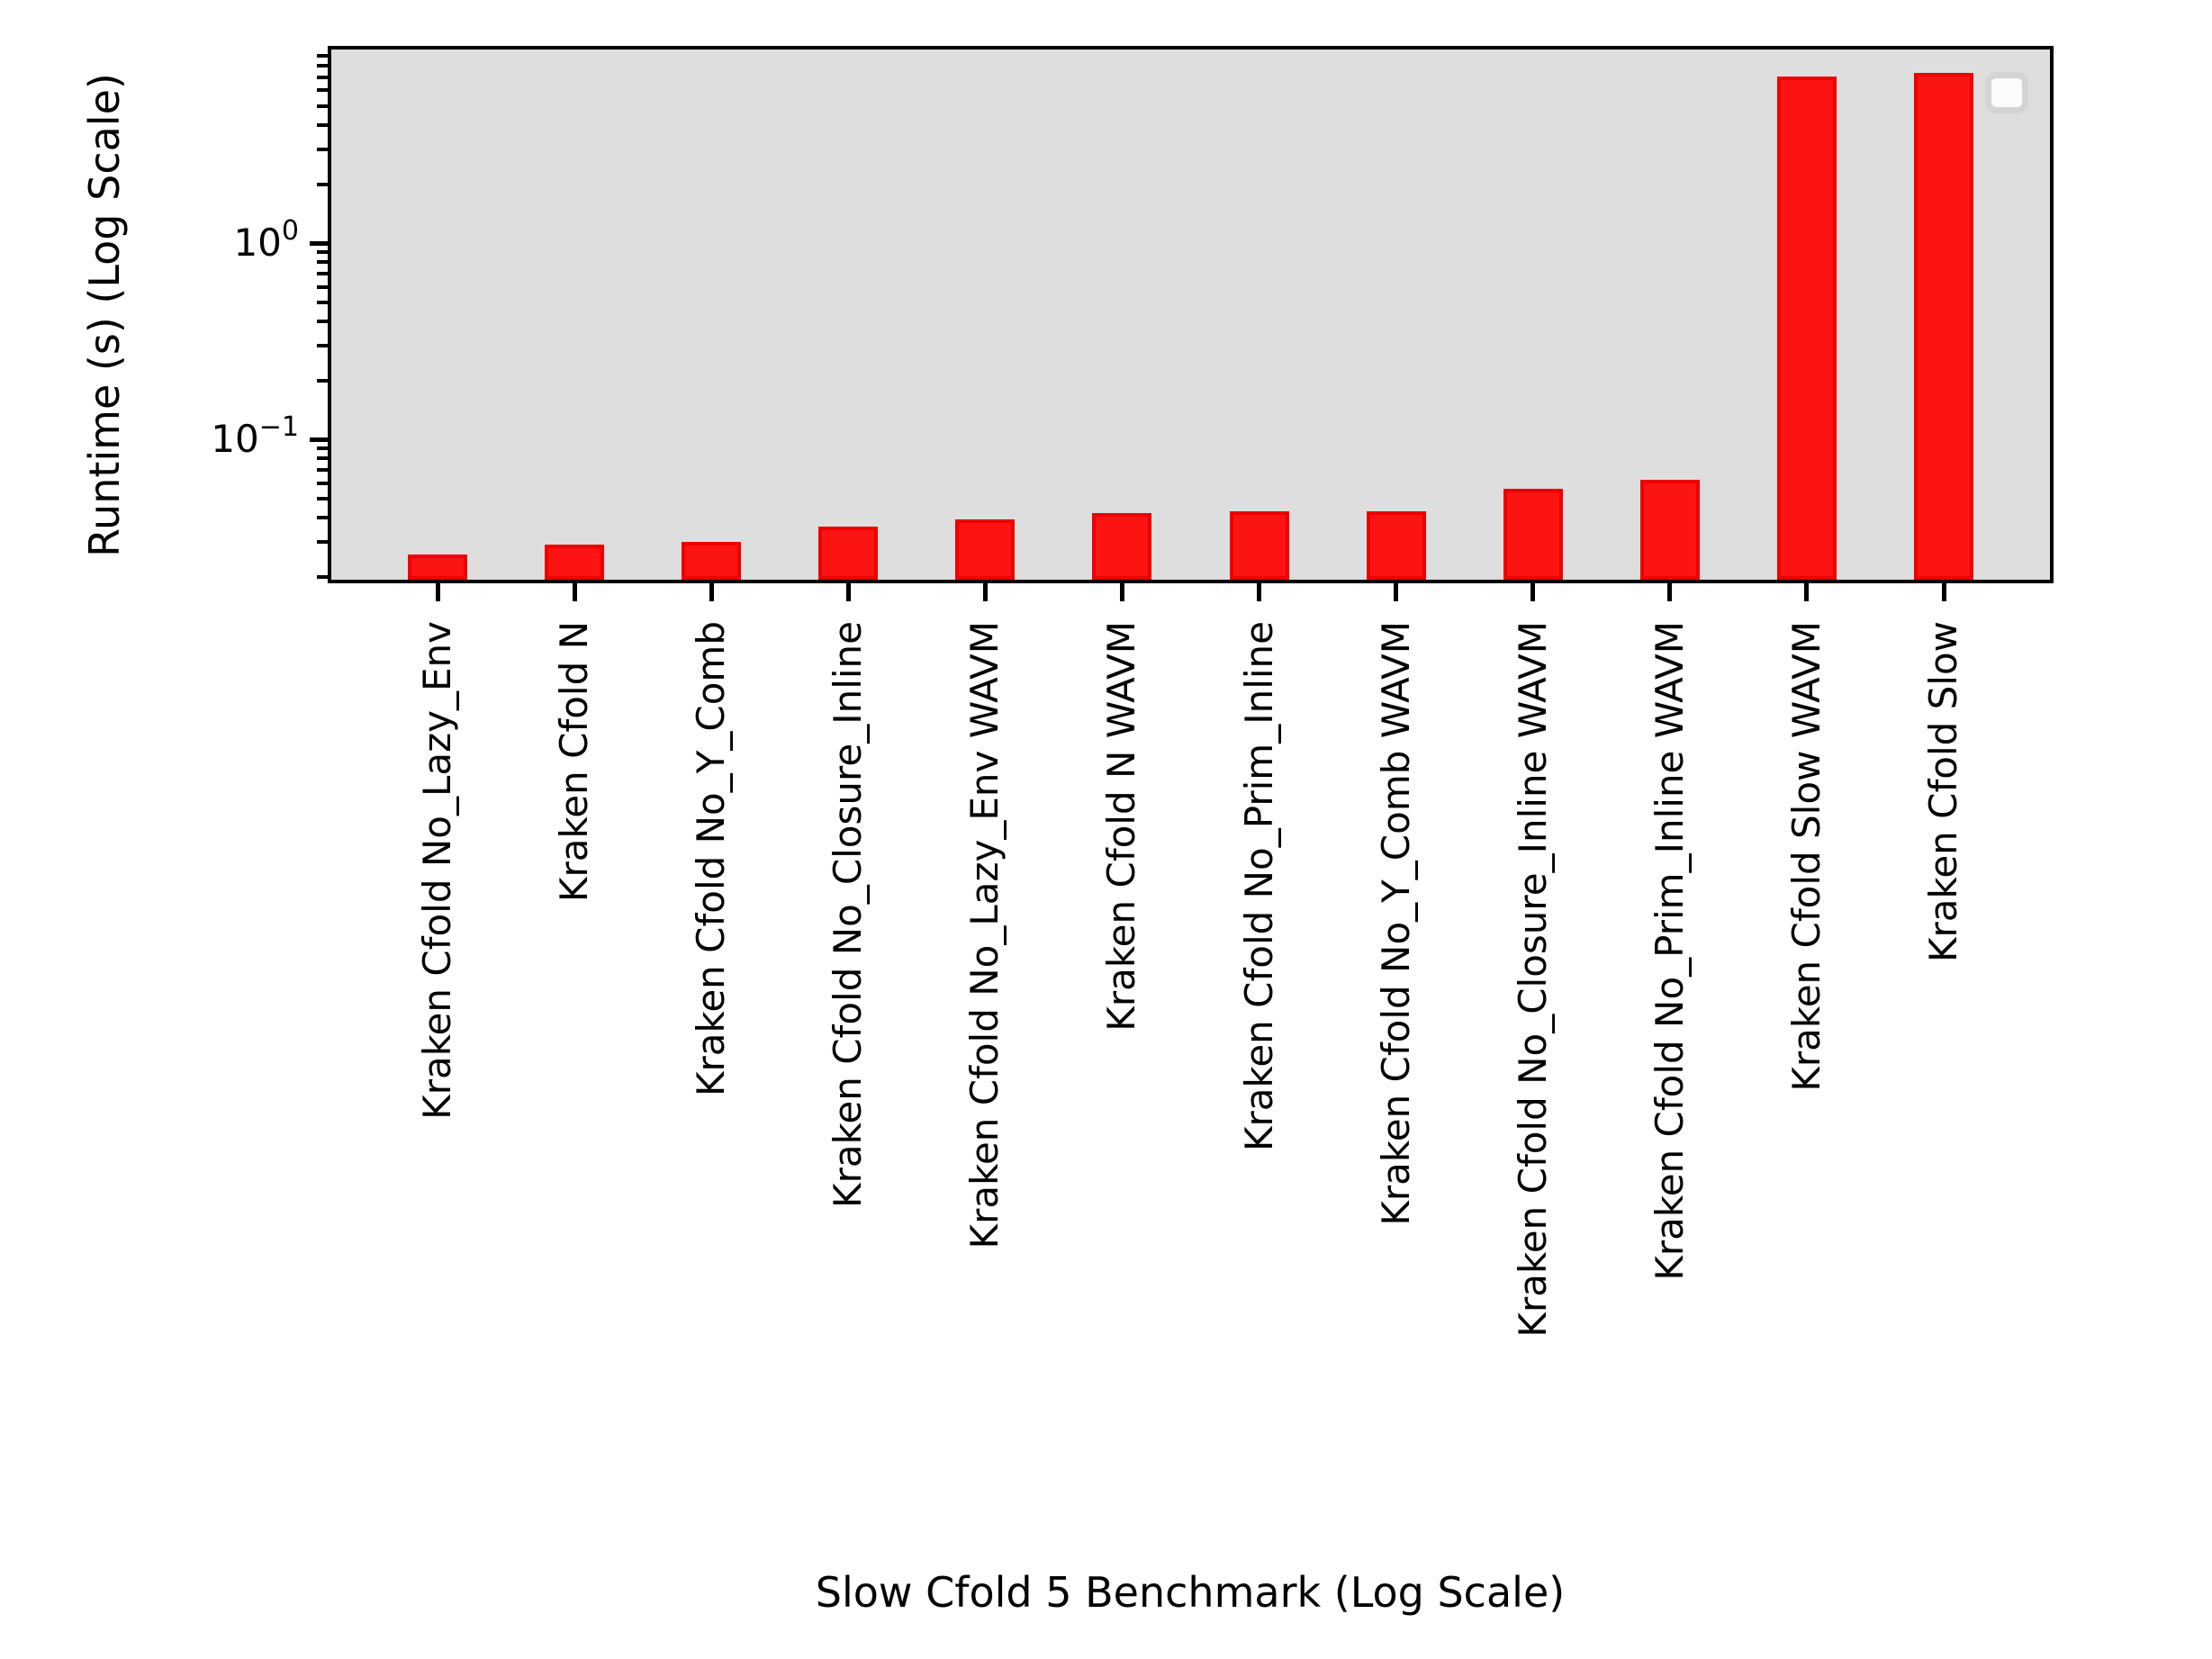 Image resolution: width=2212 pixels, height=1659 pixels. Describe the element at coordinates (437, 870) in the screenshot. I see `x-tick-label: Kraken Cfold No_Lazy_Env` at that location.